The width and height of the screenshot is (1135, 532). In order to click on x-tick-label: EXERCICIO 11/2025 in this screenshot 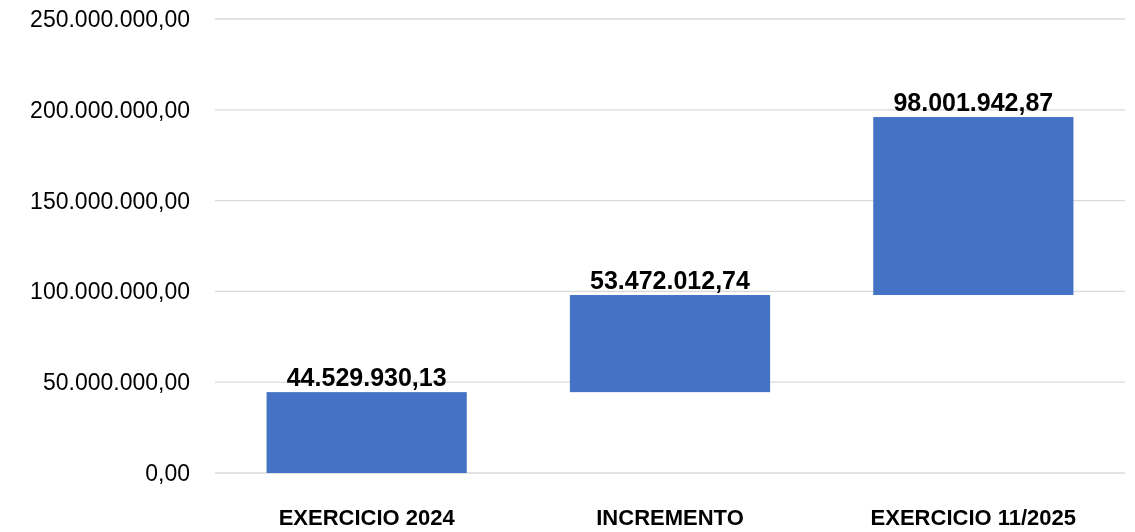, I will do `click(973, 517)`.